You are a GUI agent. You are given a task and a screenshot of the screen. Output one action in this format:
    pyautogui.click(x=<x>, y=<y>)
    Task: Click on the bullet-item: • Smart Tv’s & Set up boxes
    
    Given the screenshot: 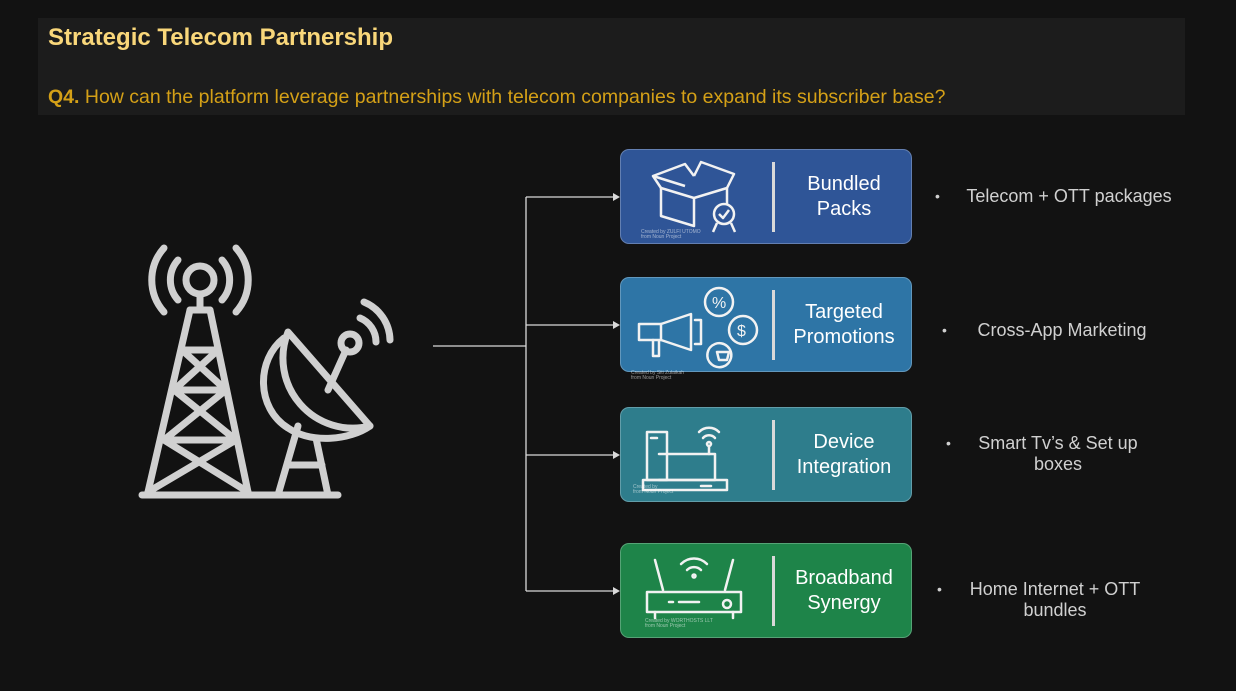 What is the action you would take?
    pyautogui.click(x=1051, y=454)
    